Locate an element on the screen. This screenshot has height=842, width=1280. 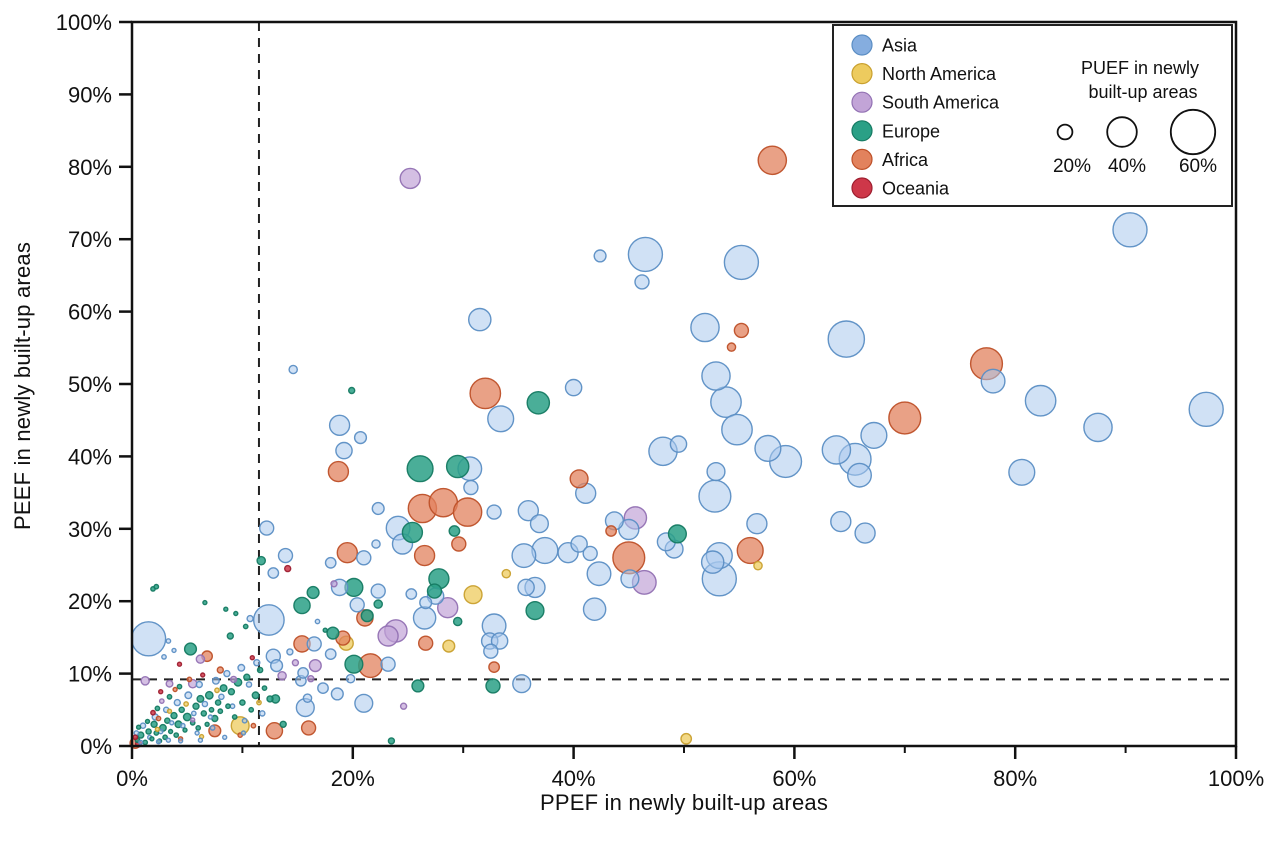
x-tick-label: 20% is located at coordinates (353, 778).